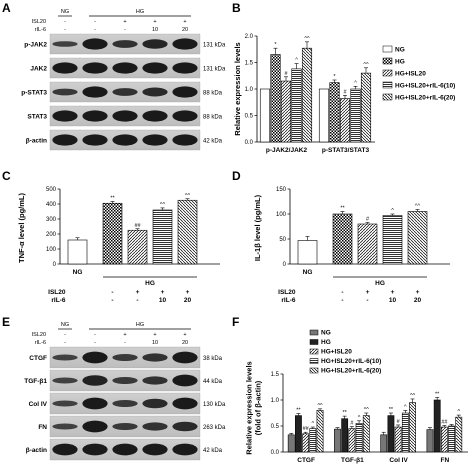 This screenshot has height=472, width=474. I want to click on legend-label: HG+ISL20+rIL-6(20), so click(425, 98).